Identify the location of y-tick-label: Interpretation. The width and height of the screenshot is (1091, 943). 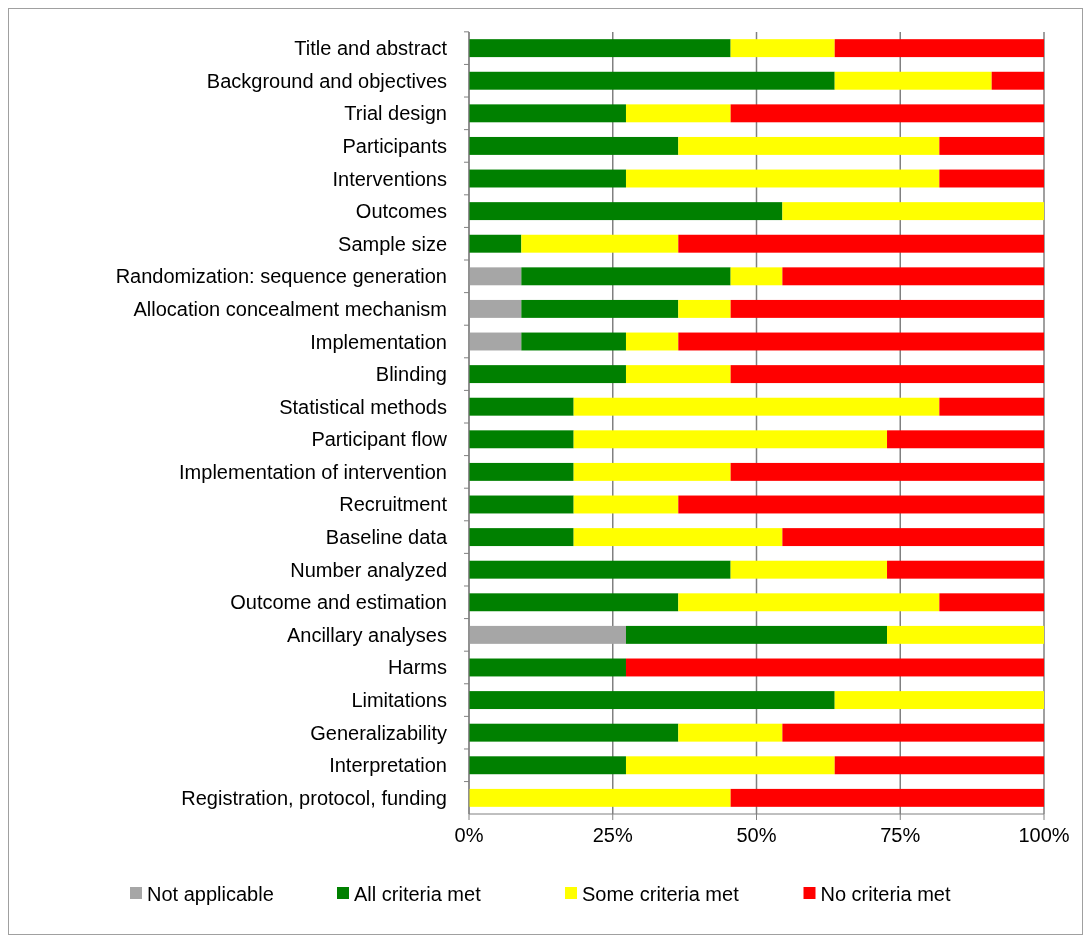
(388, 765).